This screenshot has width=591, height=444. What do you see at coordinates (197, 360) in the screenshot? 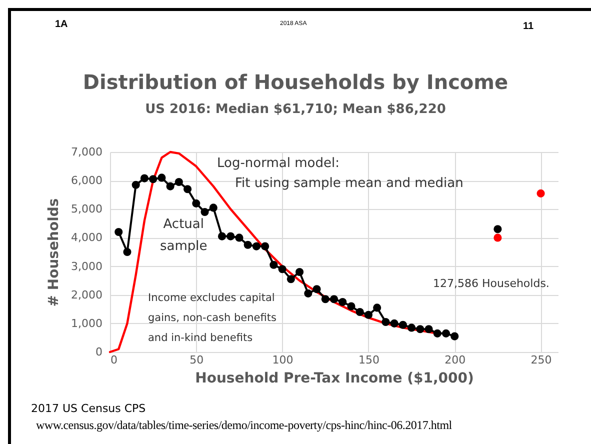
I see `x-tick-label: 50` at bounding box center [197, 360].